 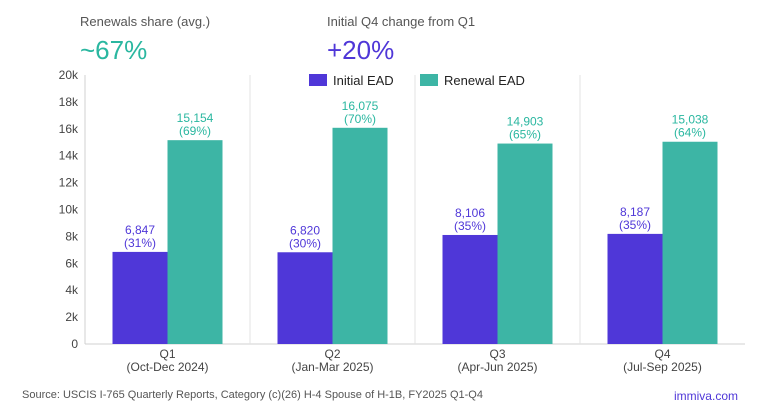 I want to click on y-tick-label: 4k, so click(x=72, y=290).